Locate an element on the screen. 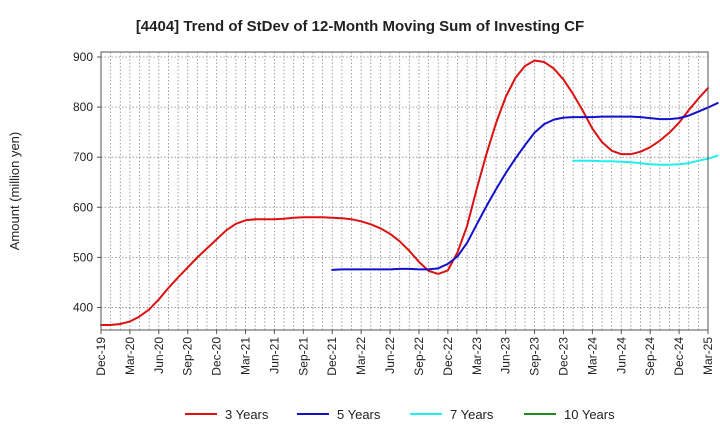  x-tick-label: Mar-21 is located at coordinates (246, 356).